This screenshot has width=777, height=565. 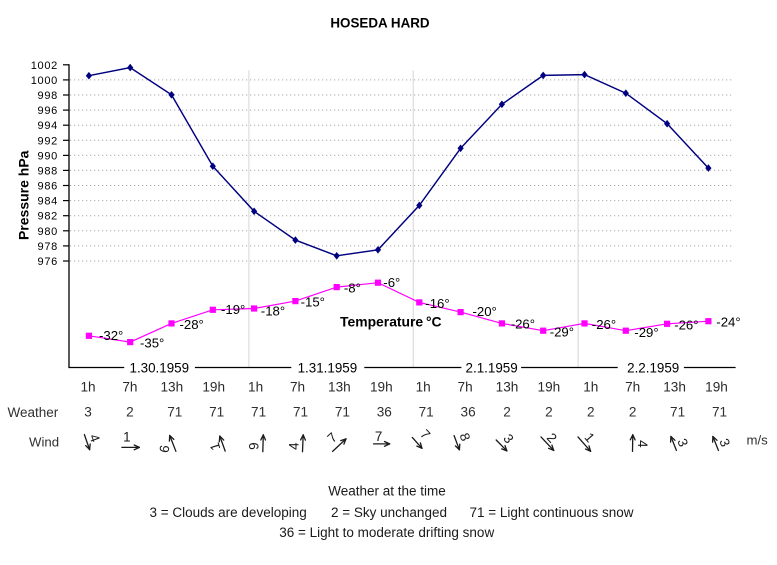 What do you see at coordinates (386, 532) in the screenshot?
I see `svg-text:36 = Light to moderate driftin: 36 = Light to moderate drifting snow` at bounding box center [386, 532].